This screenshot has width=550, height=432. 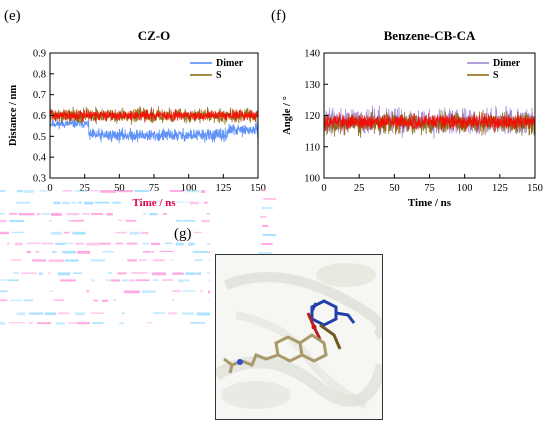 I want to click on y-tick-label: 110, so click(x=312, y=147).